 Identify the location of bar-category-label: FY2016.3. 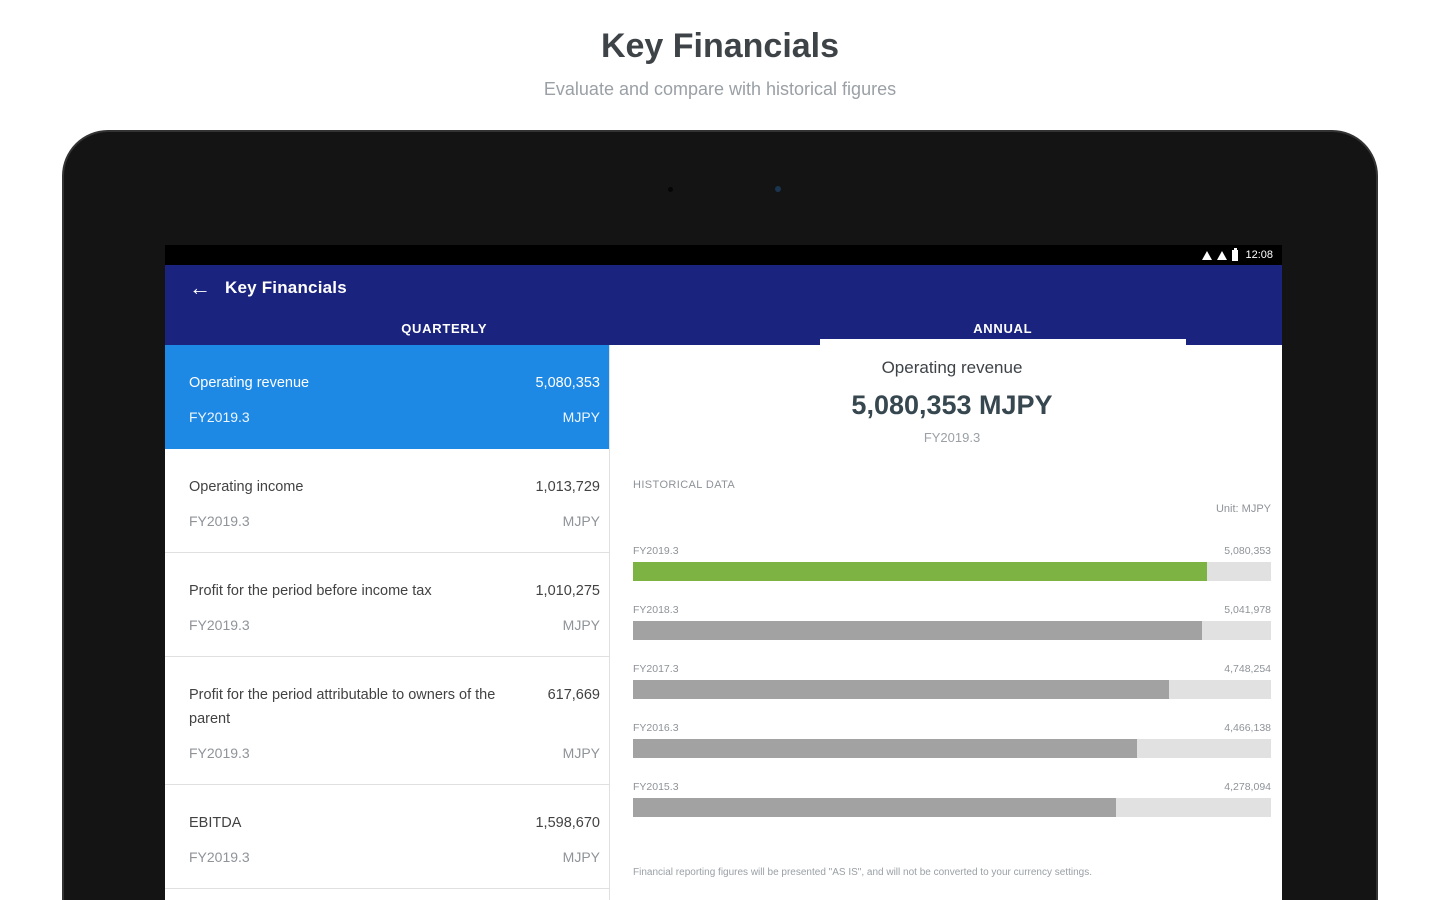
(656, 728).